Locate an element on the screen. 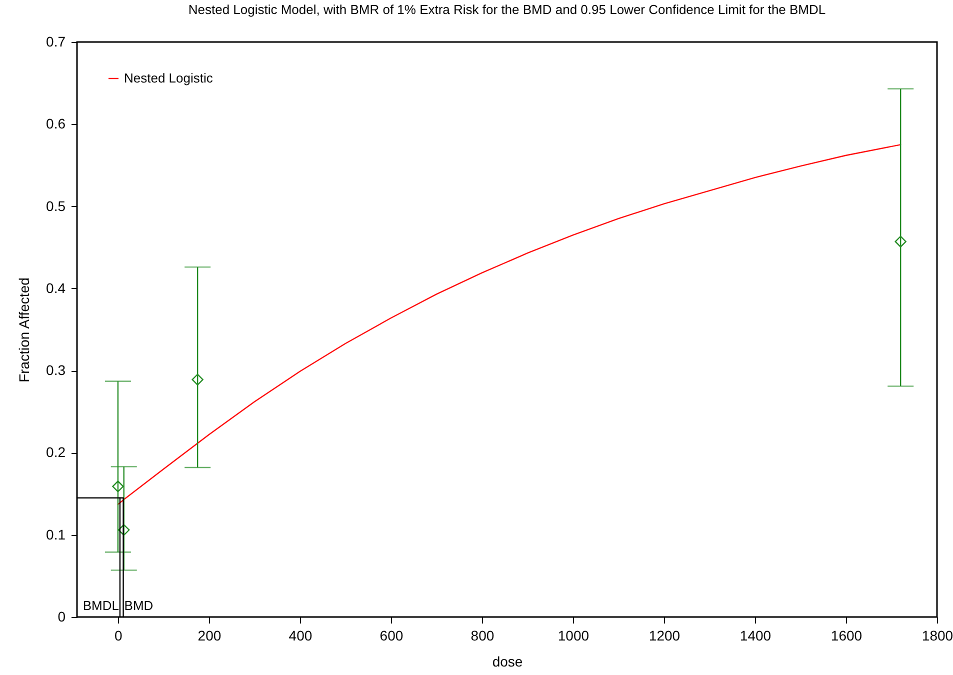 The height and width of the screenshot is (675, 953). x-tick-label: 1600 is located at coordinates (846, 636).